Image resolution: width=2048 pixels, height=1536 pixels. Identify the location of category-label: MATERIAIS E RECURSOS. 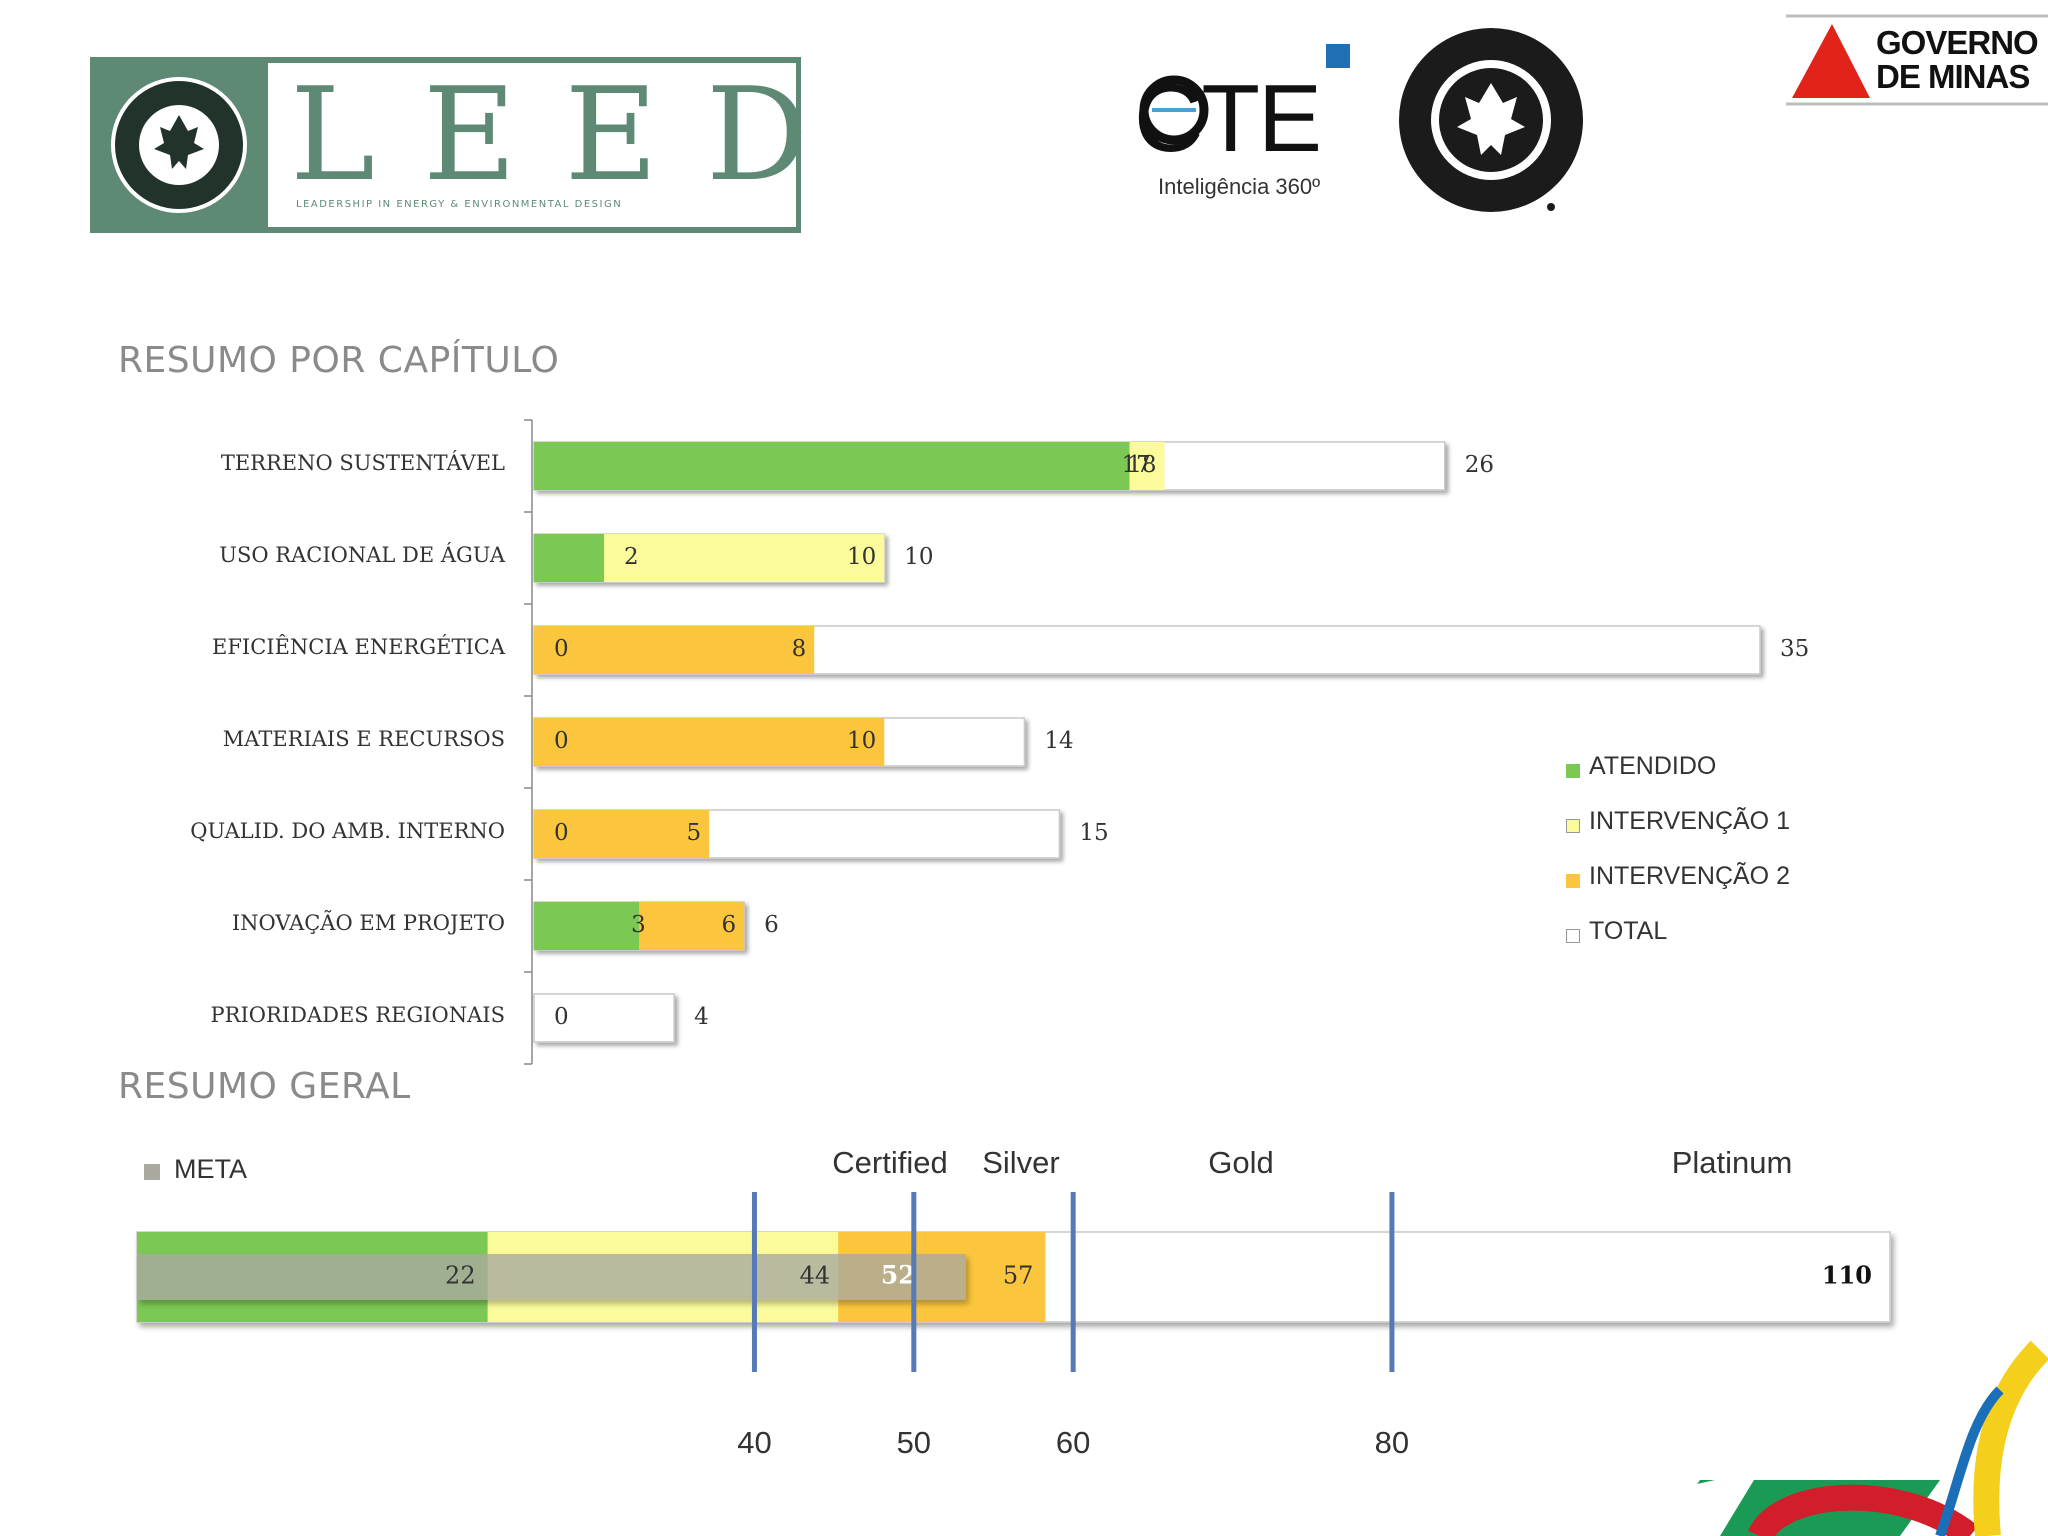
(363, 739).